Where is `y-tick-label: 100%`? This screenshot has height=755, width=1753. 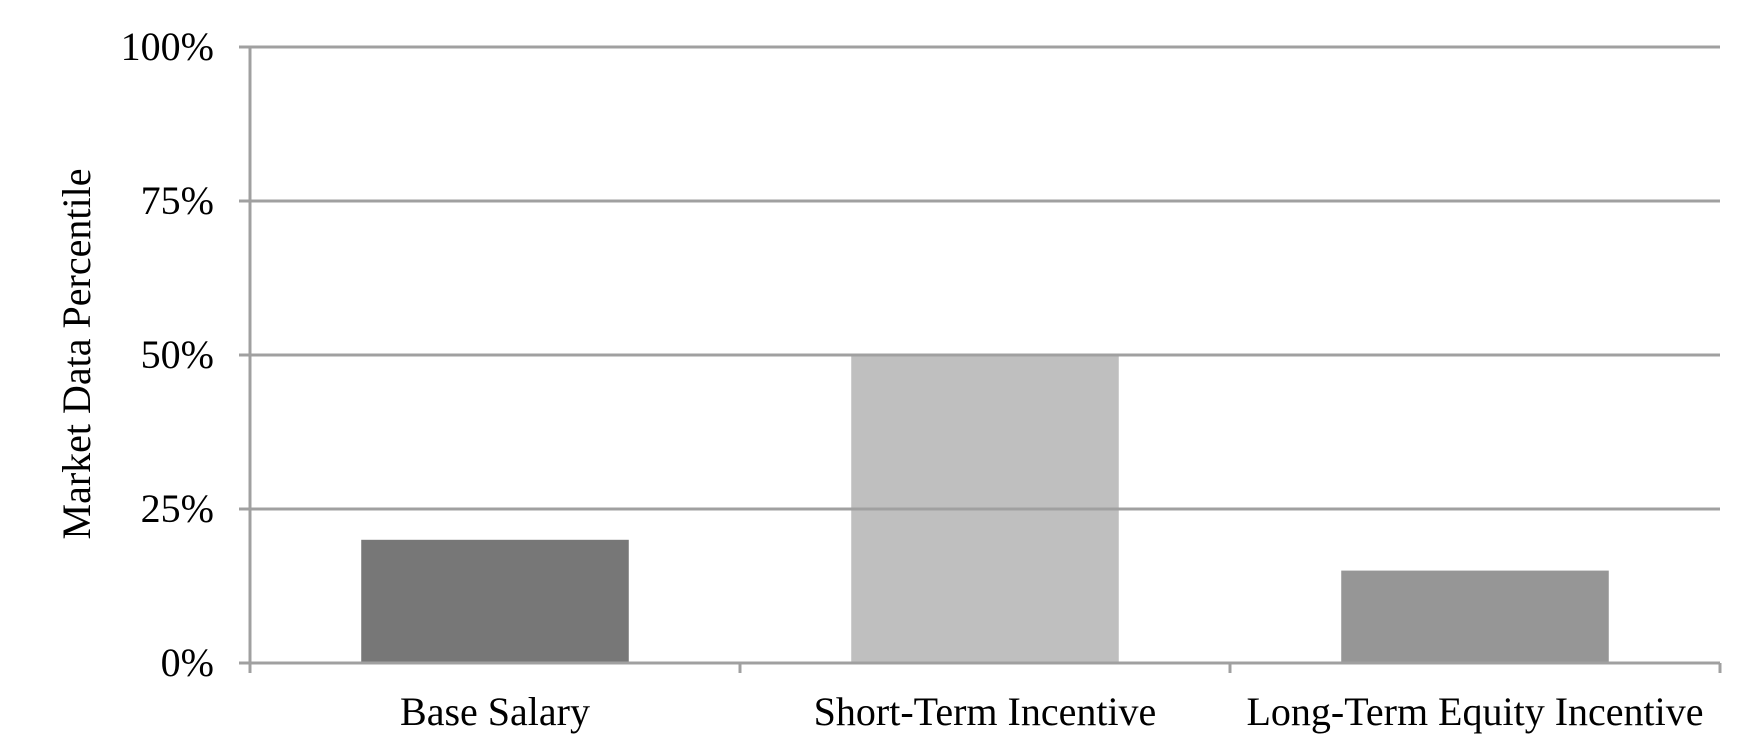
y-tick-label: 100% is located at coordinates (167, 46).